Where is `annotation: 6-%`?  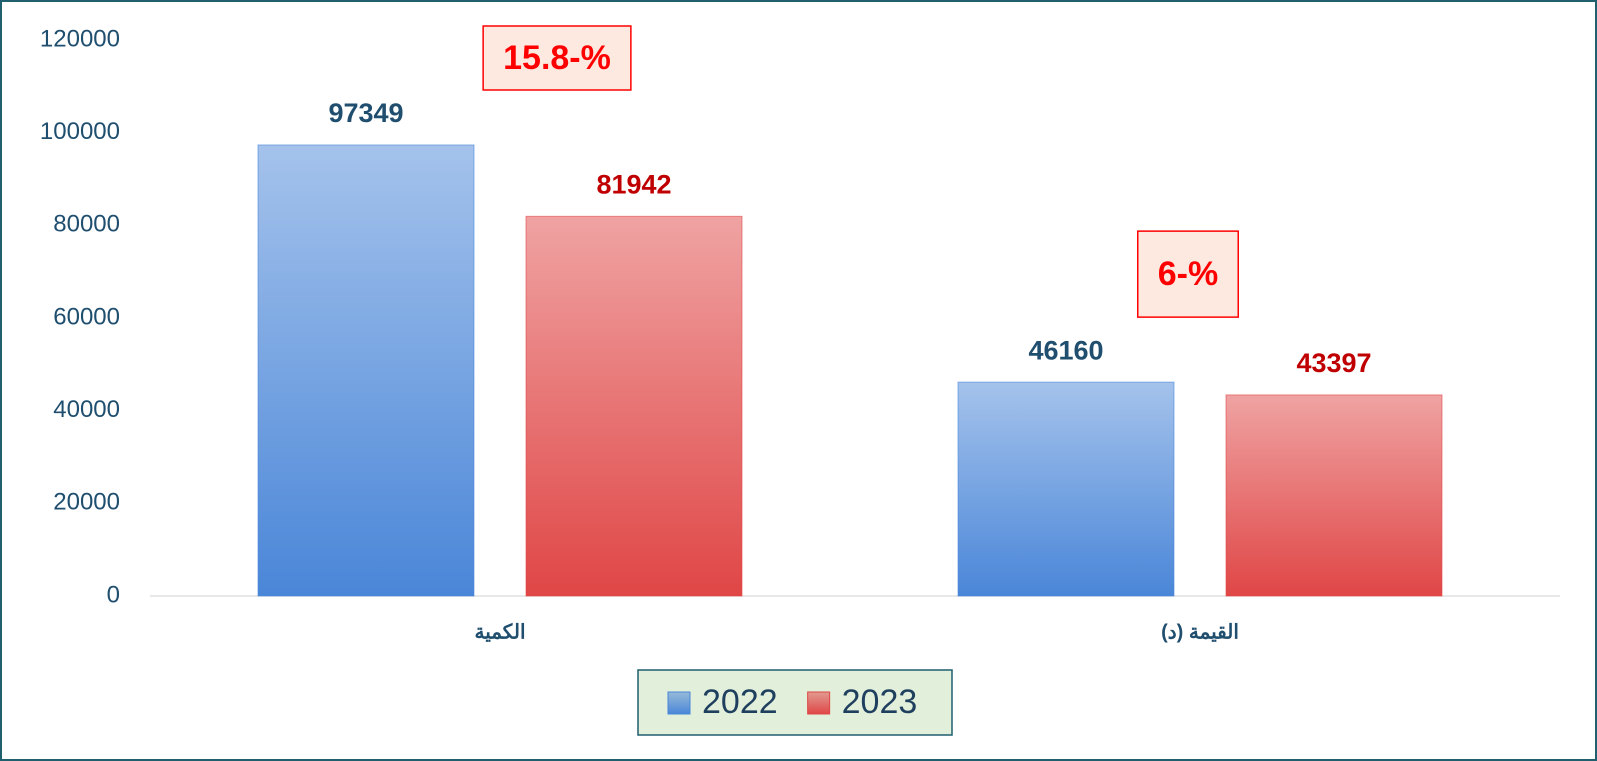
annotation: 6-% is located at coordinates (1188, 274).